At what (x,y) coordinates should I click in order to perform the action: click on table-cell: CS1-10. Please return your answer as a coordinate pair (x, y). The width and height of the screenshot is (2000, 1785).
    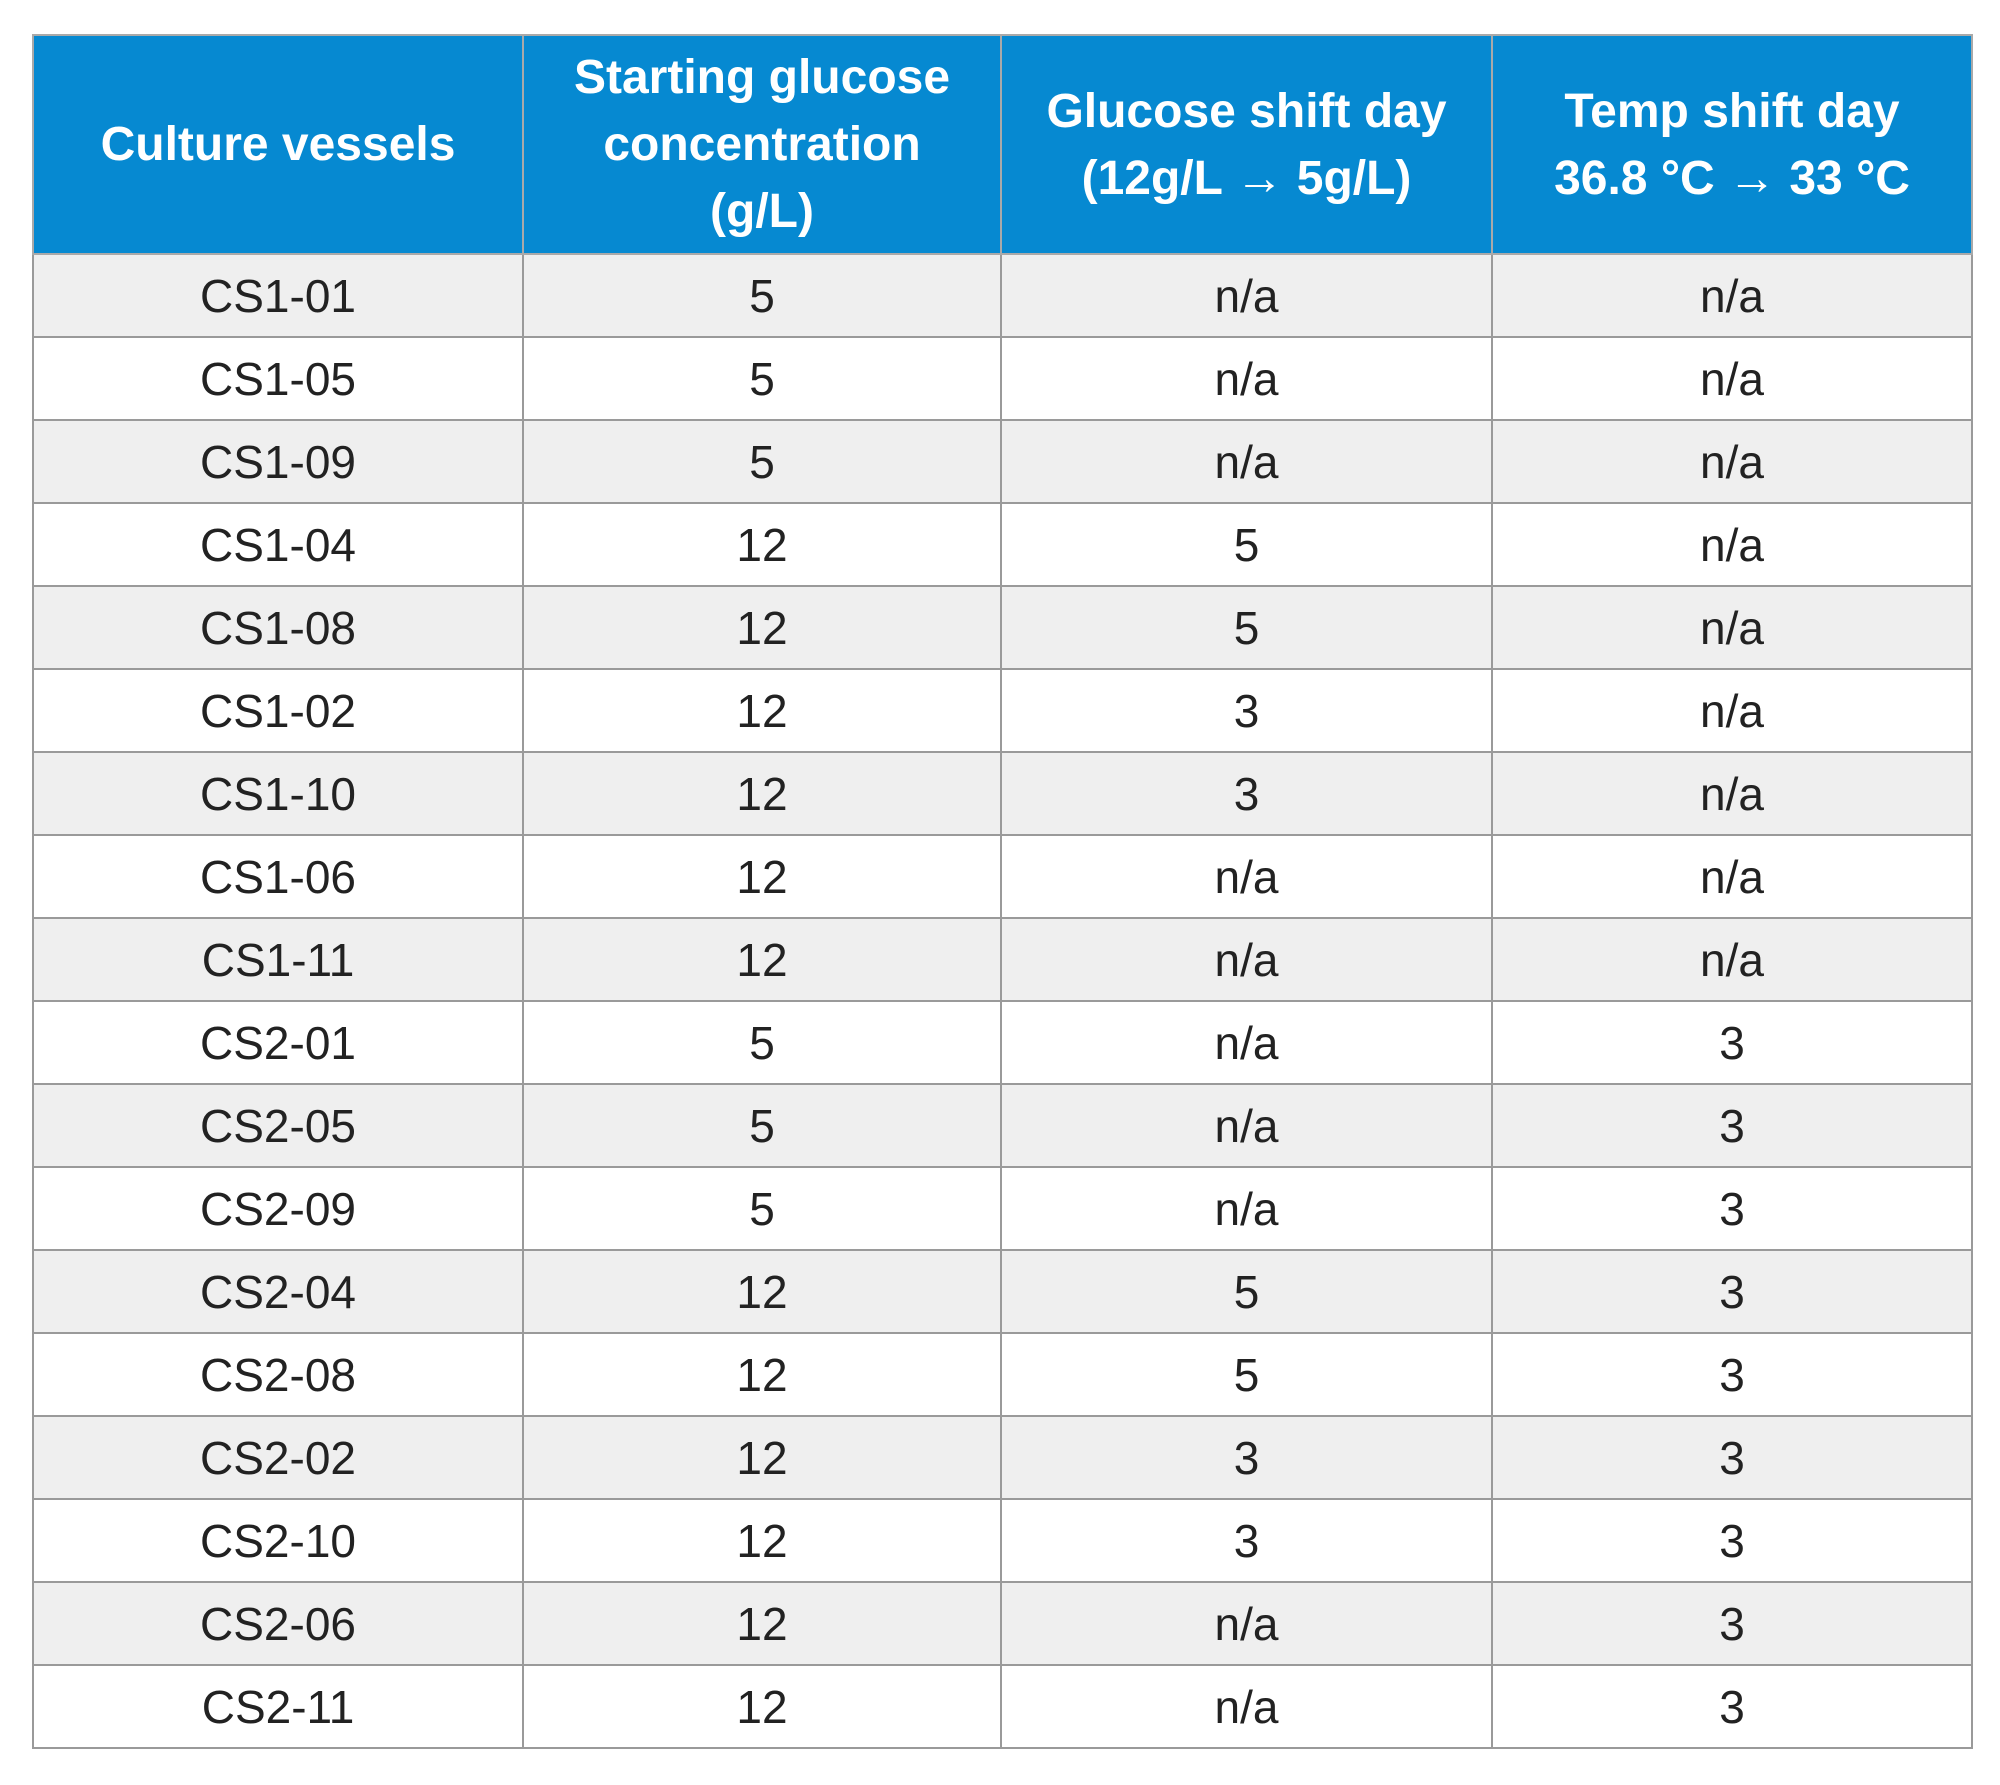
    Looking at the image, I should click on (278, 793).